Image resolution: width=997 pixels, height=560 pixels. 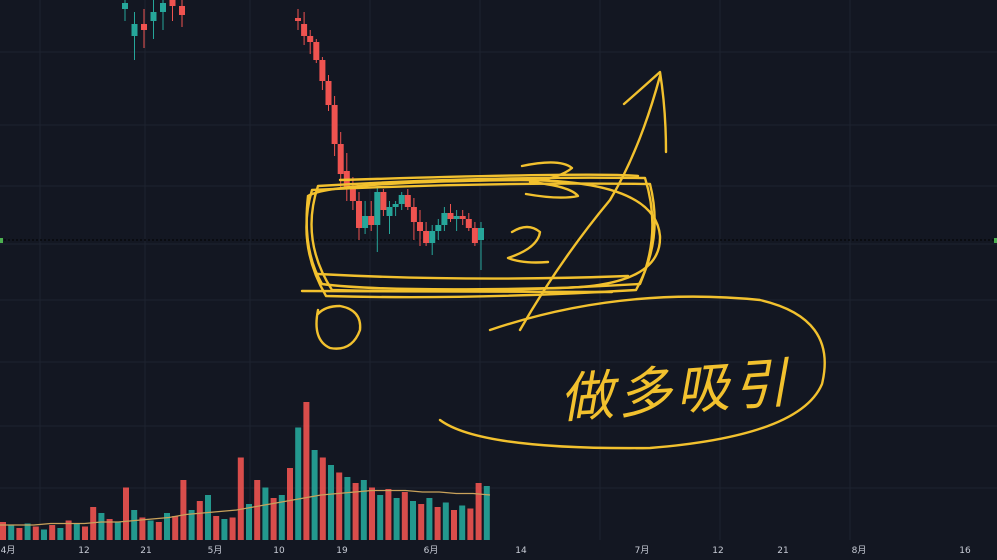 I want to click on time-axis: 4月 12 21 5月 10 19 6月 14 7月 12 21 8月 16, so click(x=498, y=550).